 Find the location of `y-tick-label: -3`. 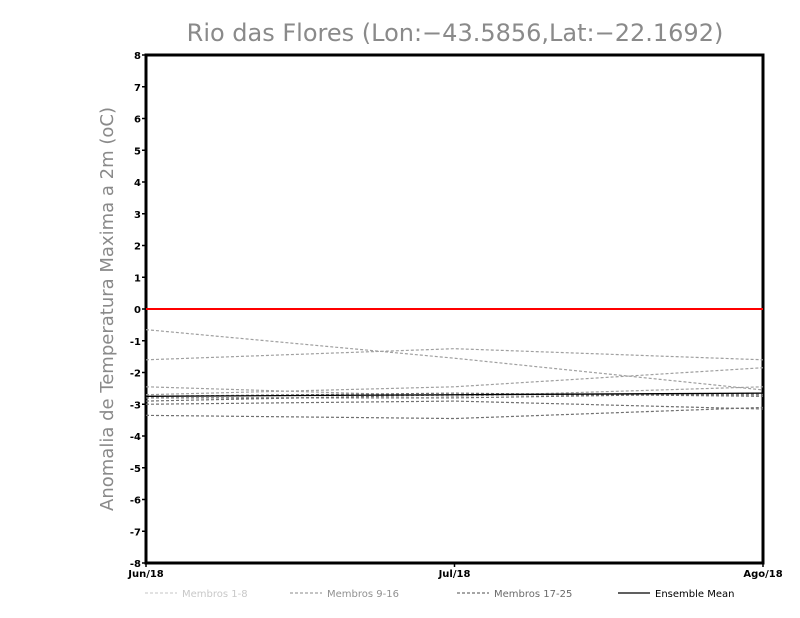

y-tick-label: -3 is located at coordinates (135, 405).